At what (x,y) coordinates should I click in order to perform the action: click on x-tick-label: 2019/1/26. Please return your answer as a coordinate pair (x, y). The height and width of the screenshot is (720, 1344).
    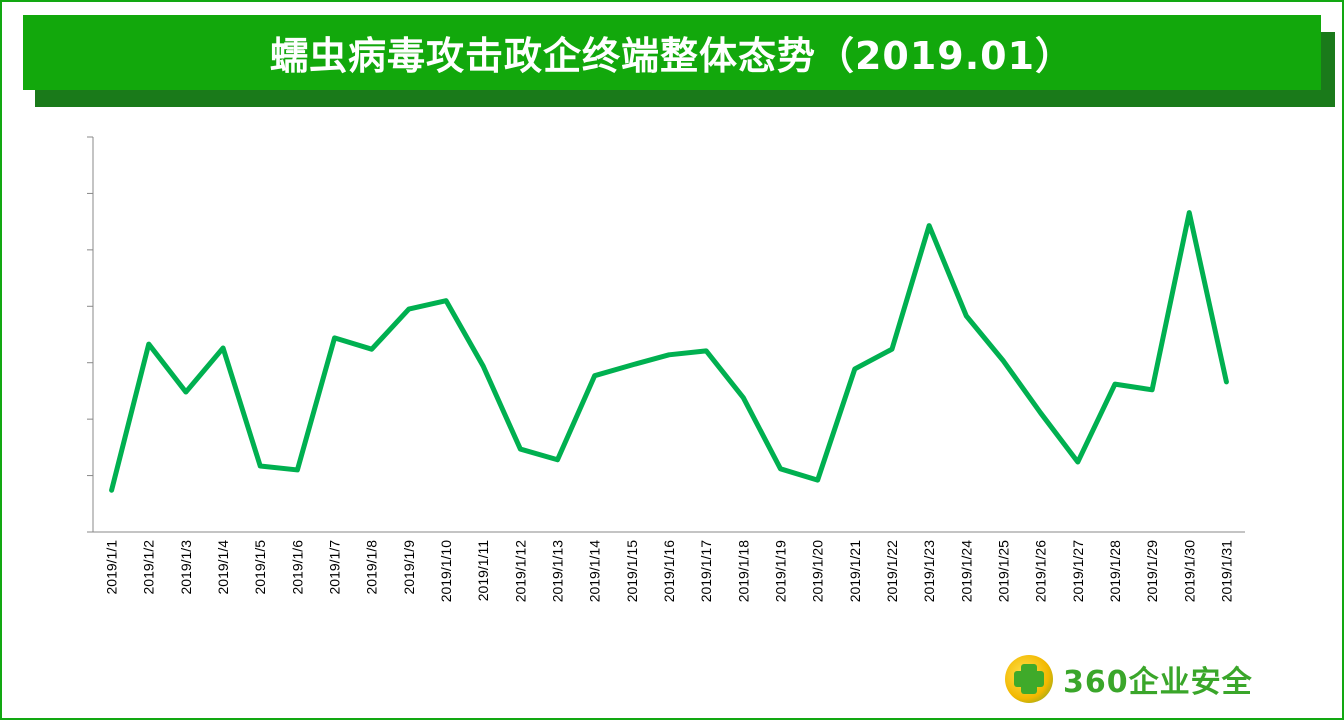
    Looking at the image, I should click on (1041, 571).